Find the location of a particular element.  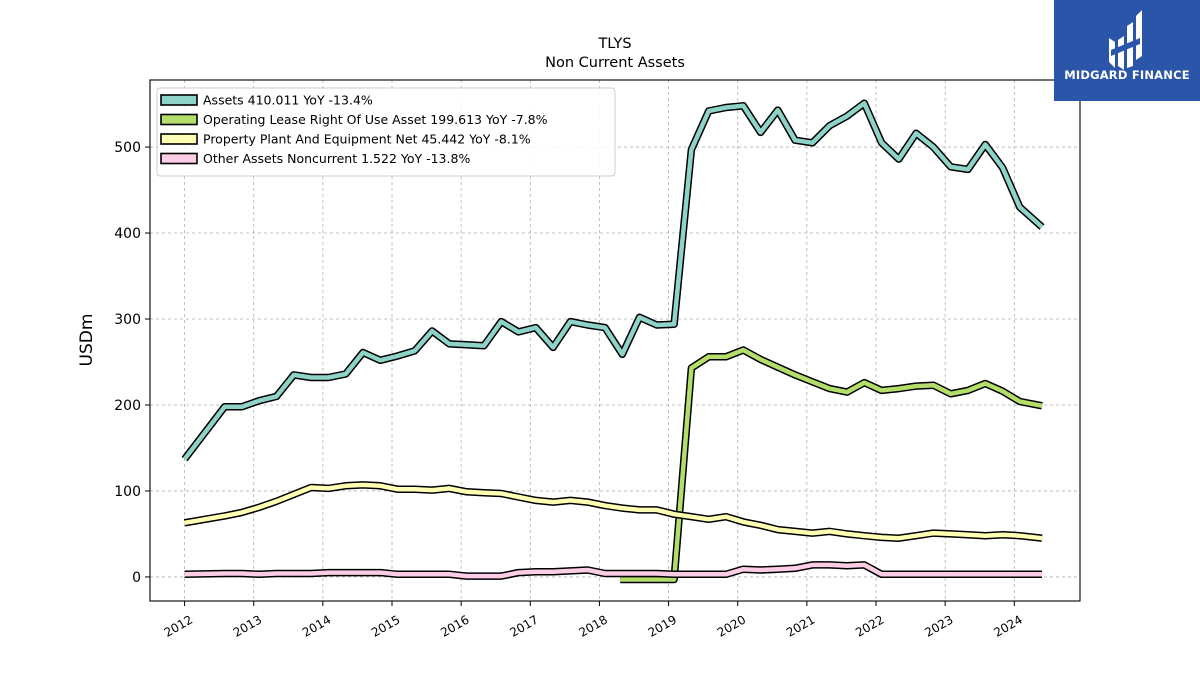

series-line-outline is located at coordinates (613, 511).